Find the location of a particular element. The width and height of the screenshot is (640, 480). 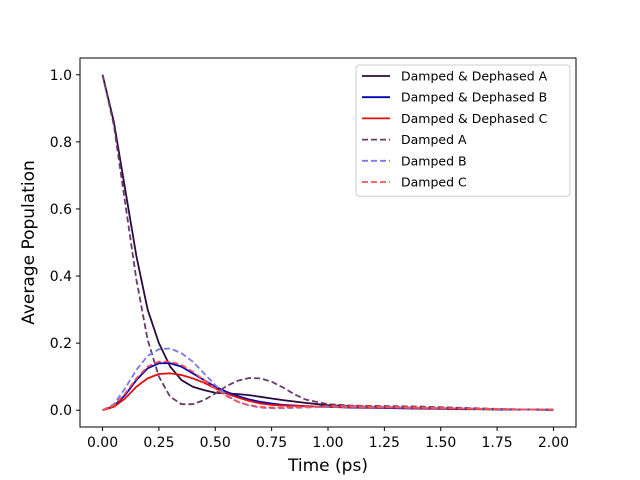

legend-box is located at coordinates (463, 130).